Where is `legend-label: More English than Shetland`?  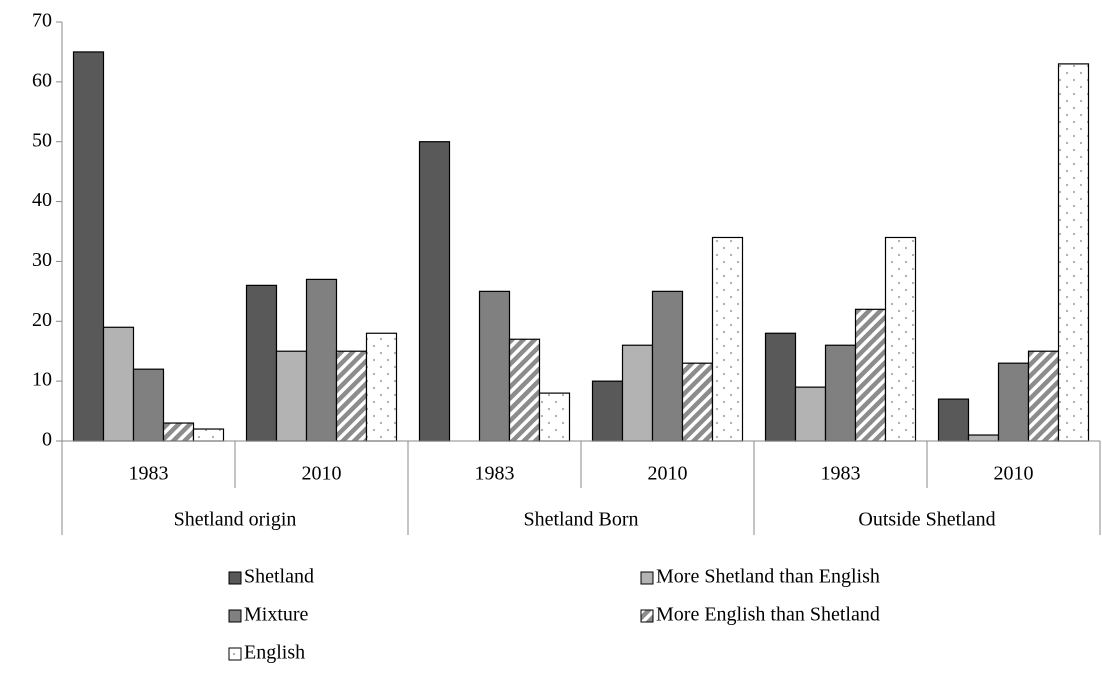
legend-label: More English than Shetland is located at coordinates (768, 615).